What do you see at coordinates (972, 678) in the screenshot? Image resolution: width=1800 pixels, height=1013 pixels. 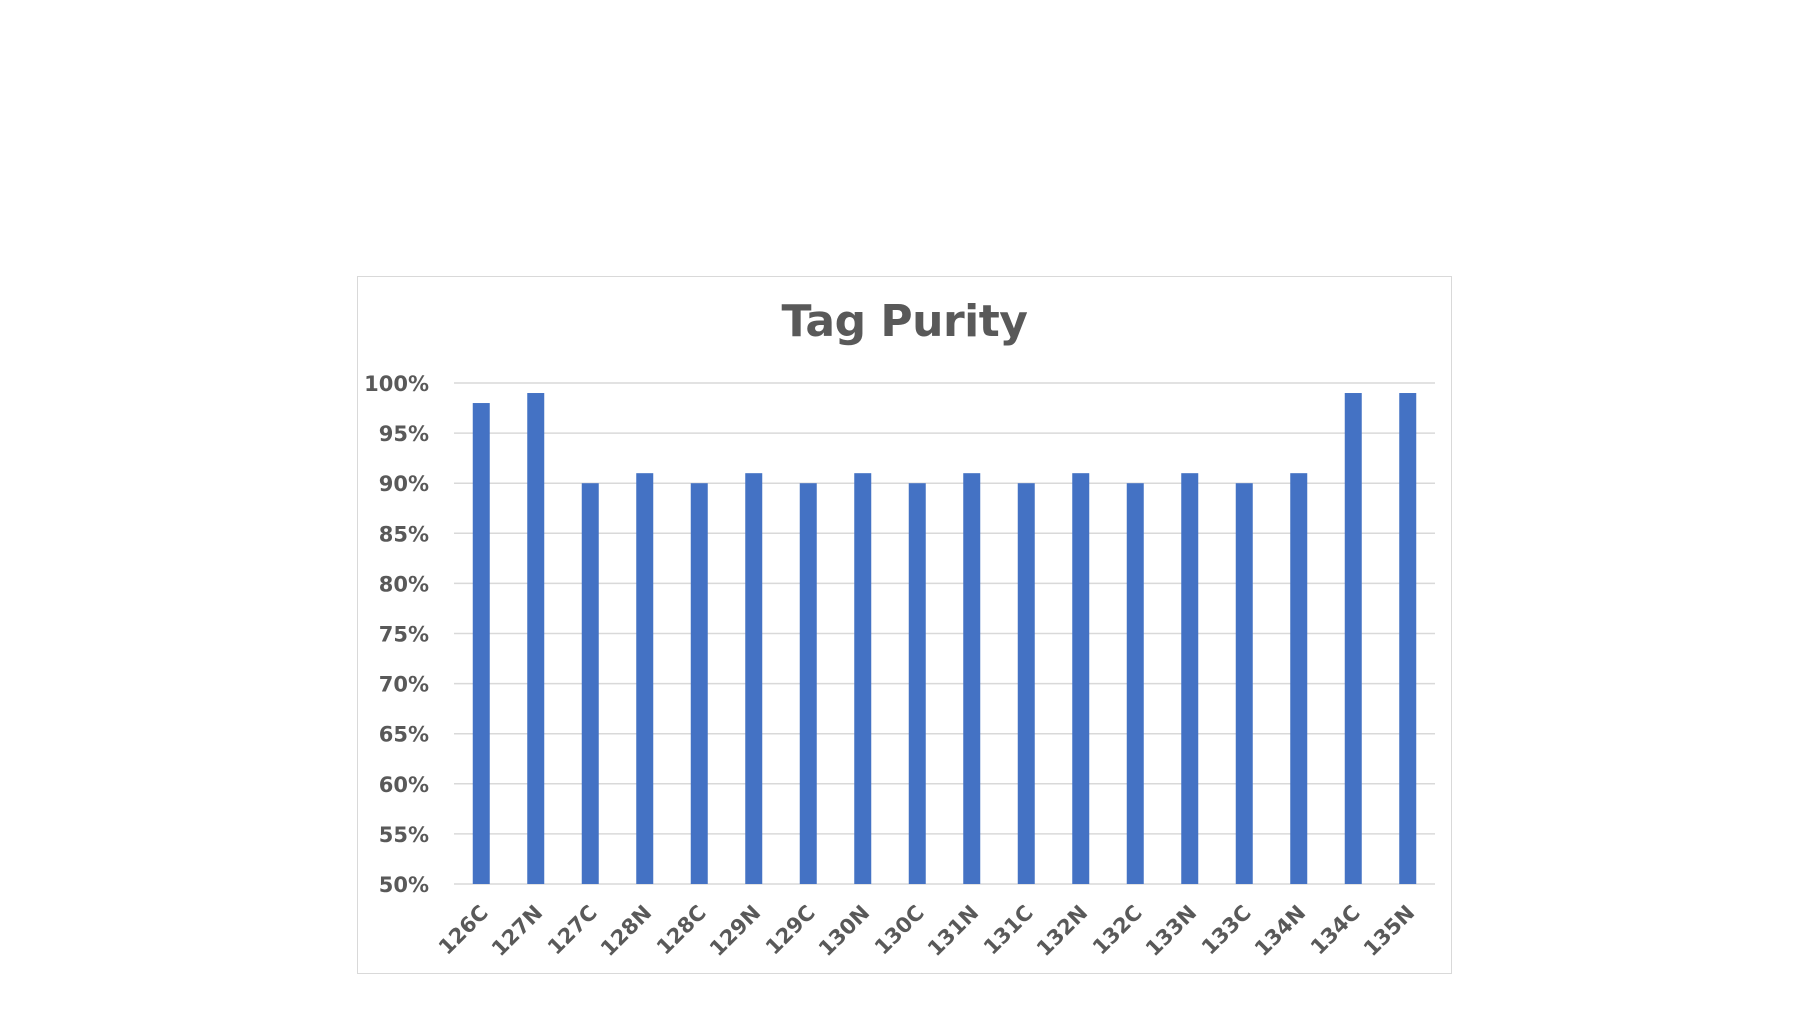 I see `bar-131N` at bounding box center [972, 678].